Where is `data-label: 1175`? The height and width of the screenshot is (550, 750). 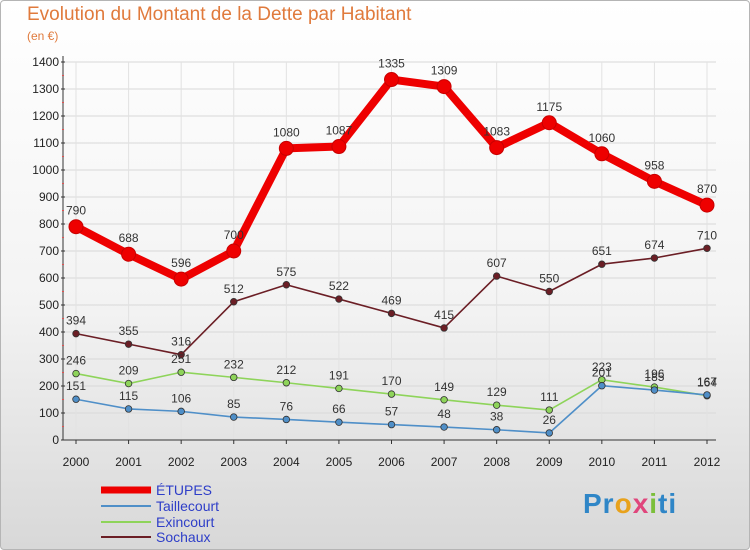 data-label: 1175 is located at coordinates (549, 107).